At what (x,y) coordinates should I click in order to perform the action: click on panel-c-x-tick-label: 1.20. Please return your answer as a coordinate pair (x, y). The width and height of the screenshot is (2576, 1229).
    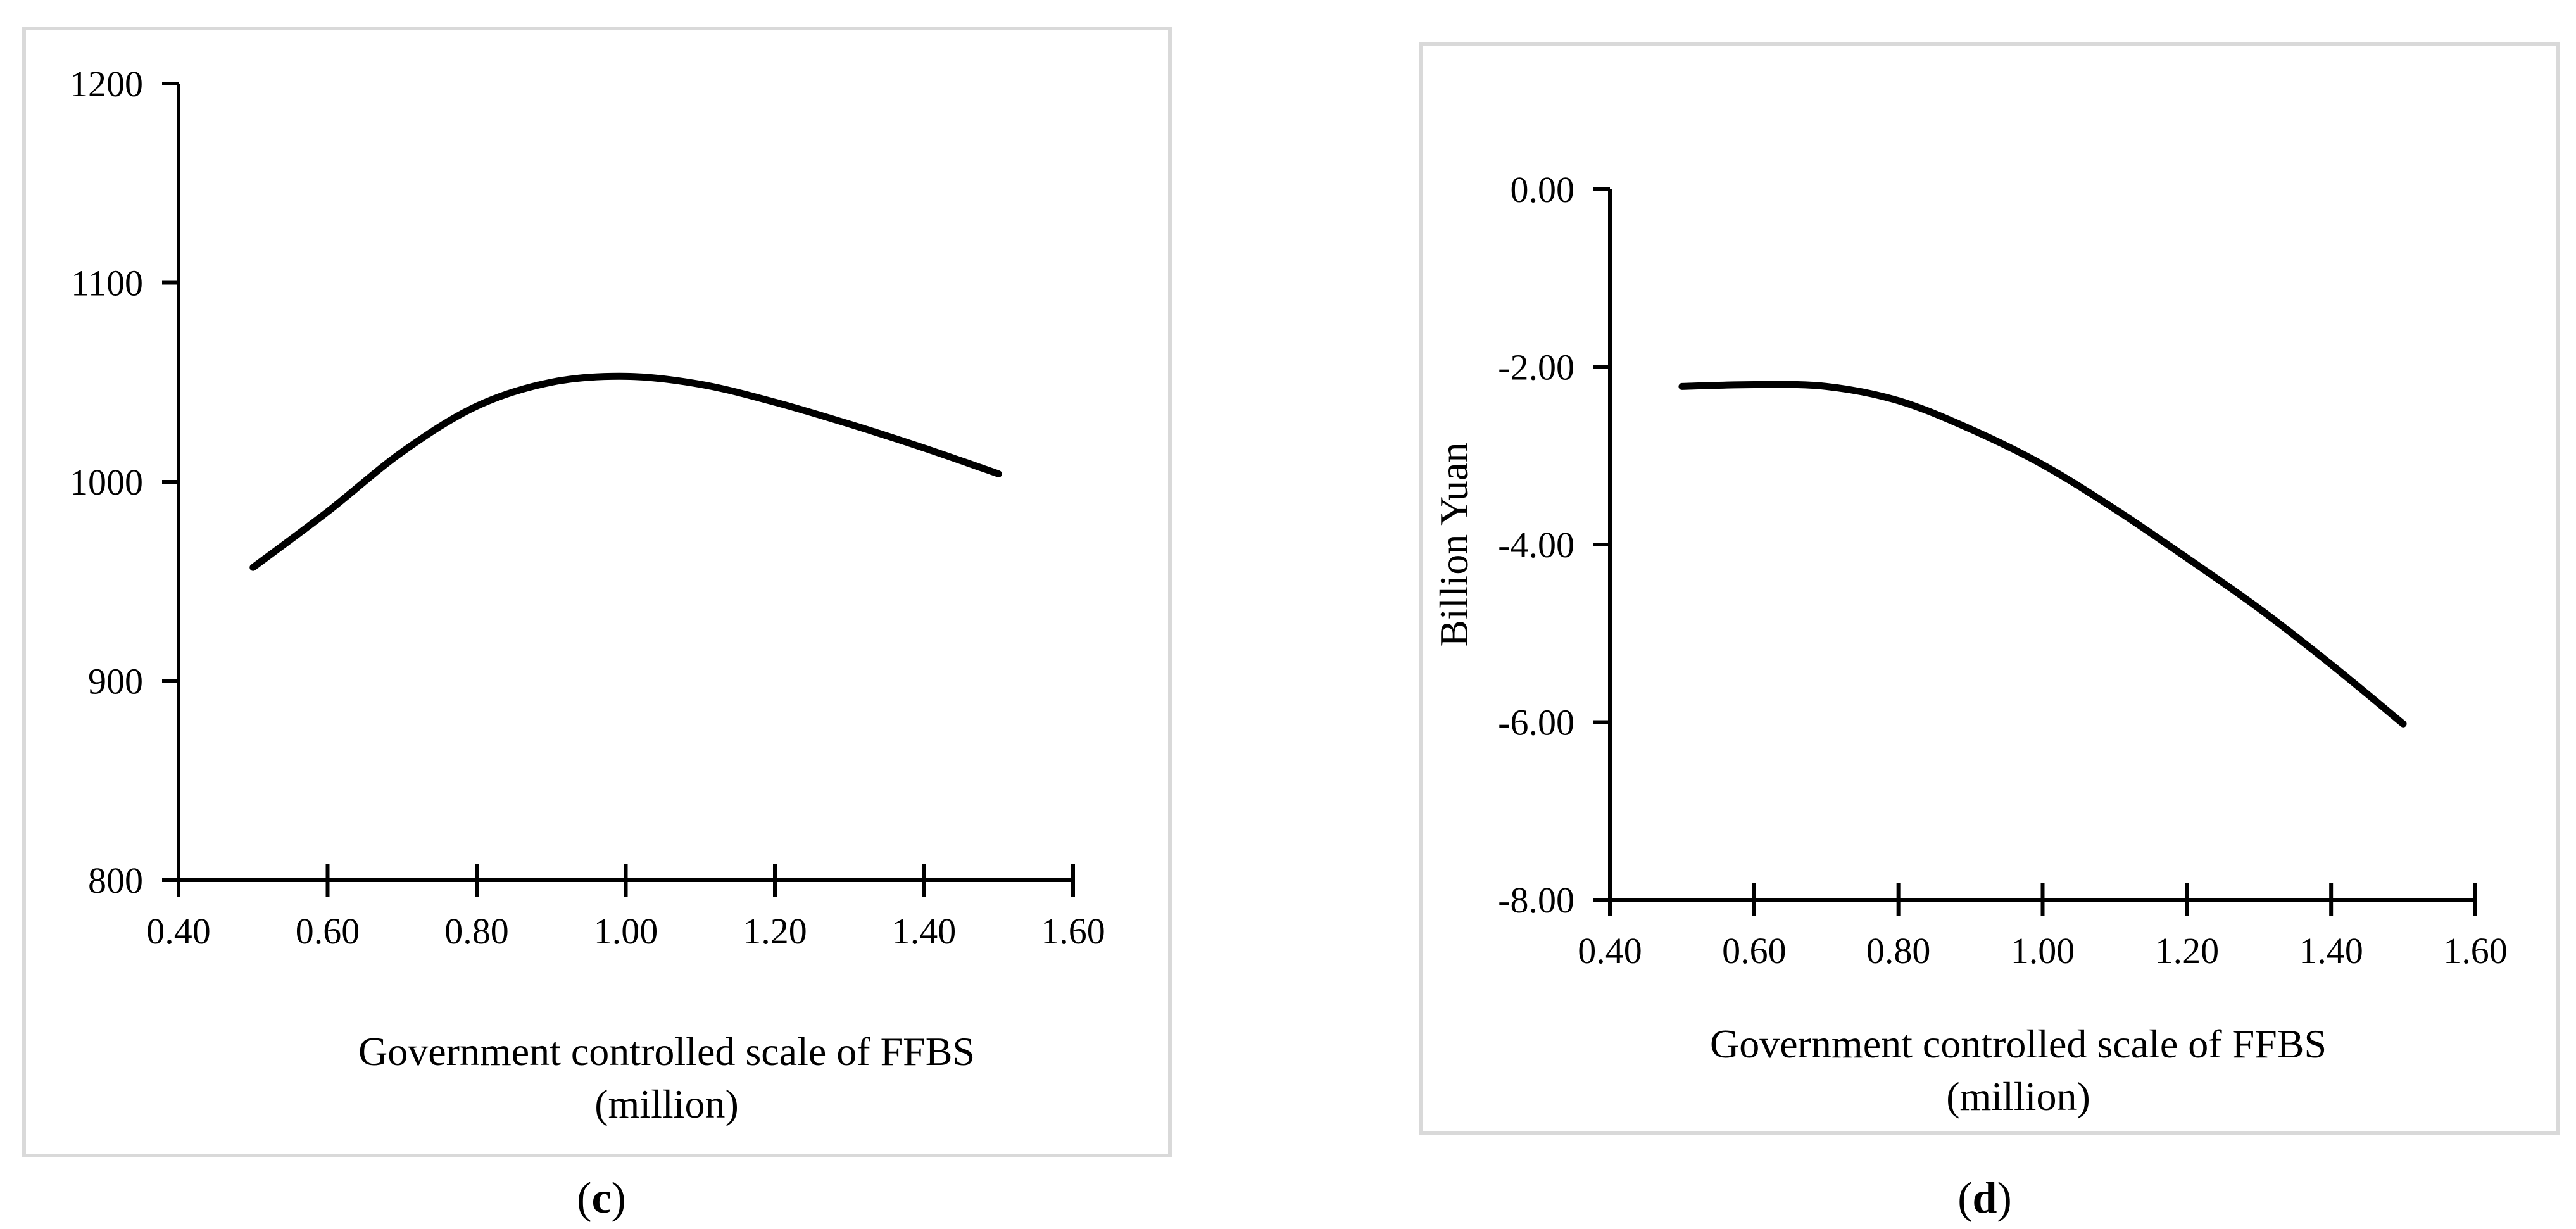
    Looking at the image, I should click on (775, 932).